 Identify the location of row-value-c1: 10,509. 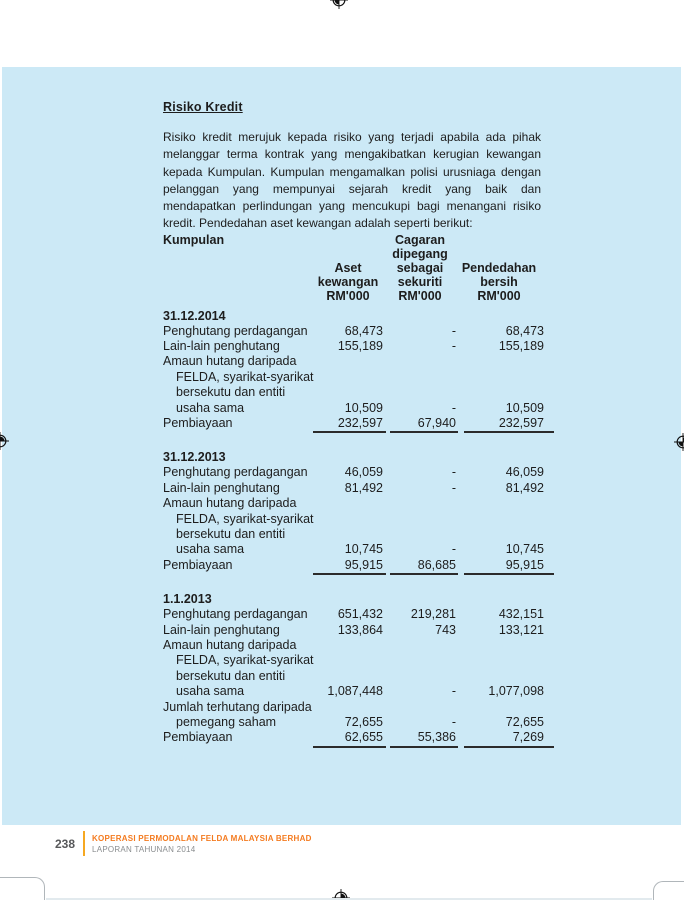
(363, 407).